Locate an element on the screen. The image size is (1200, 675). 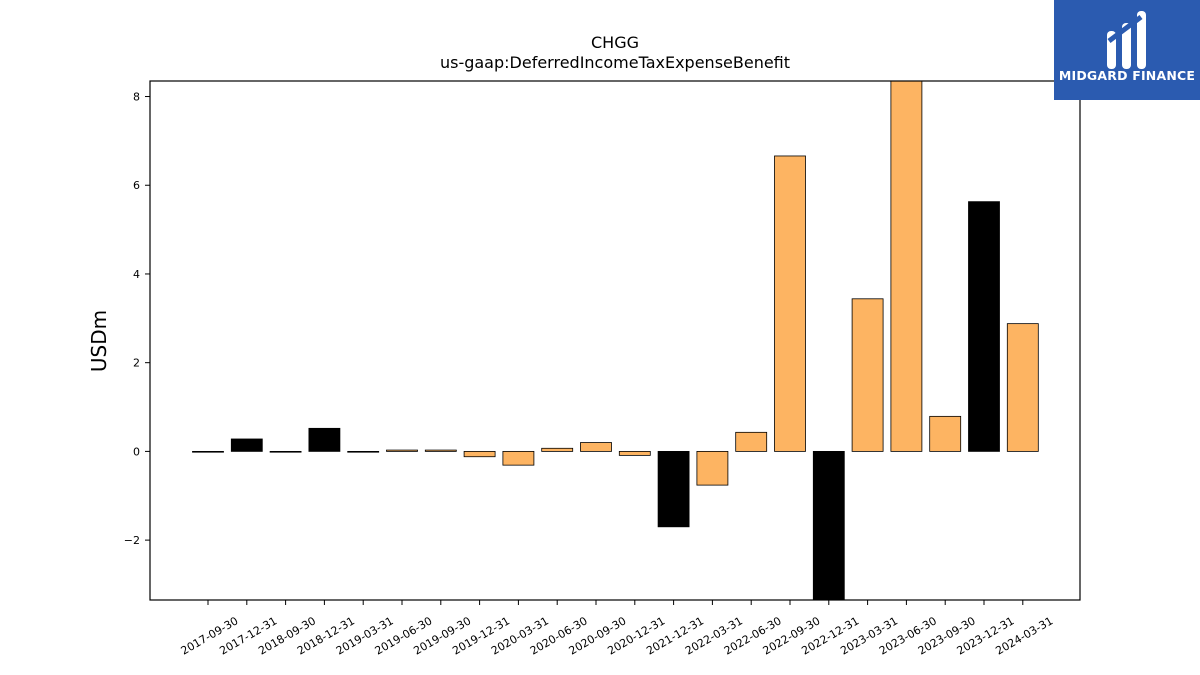
y-tick-label: 0 is located at coordinates (136, 451).